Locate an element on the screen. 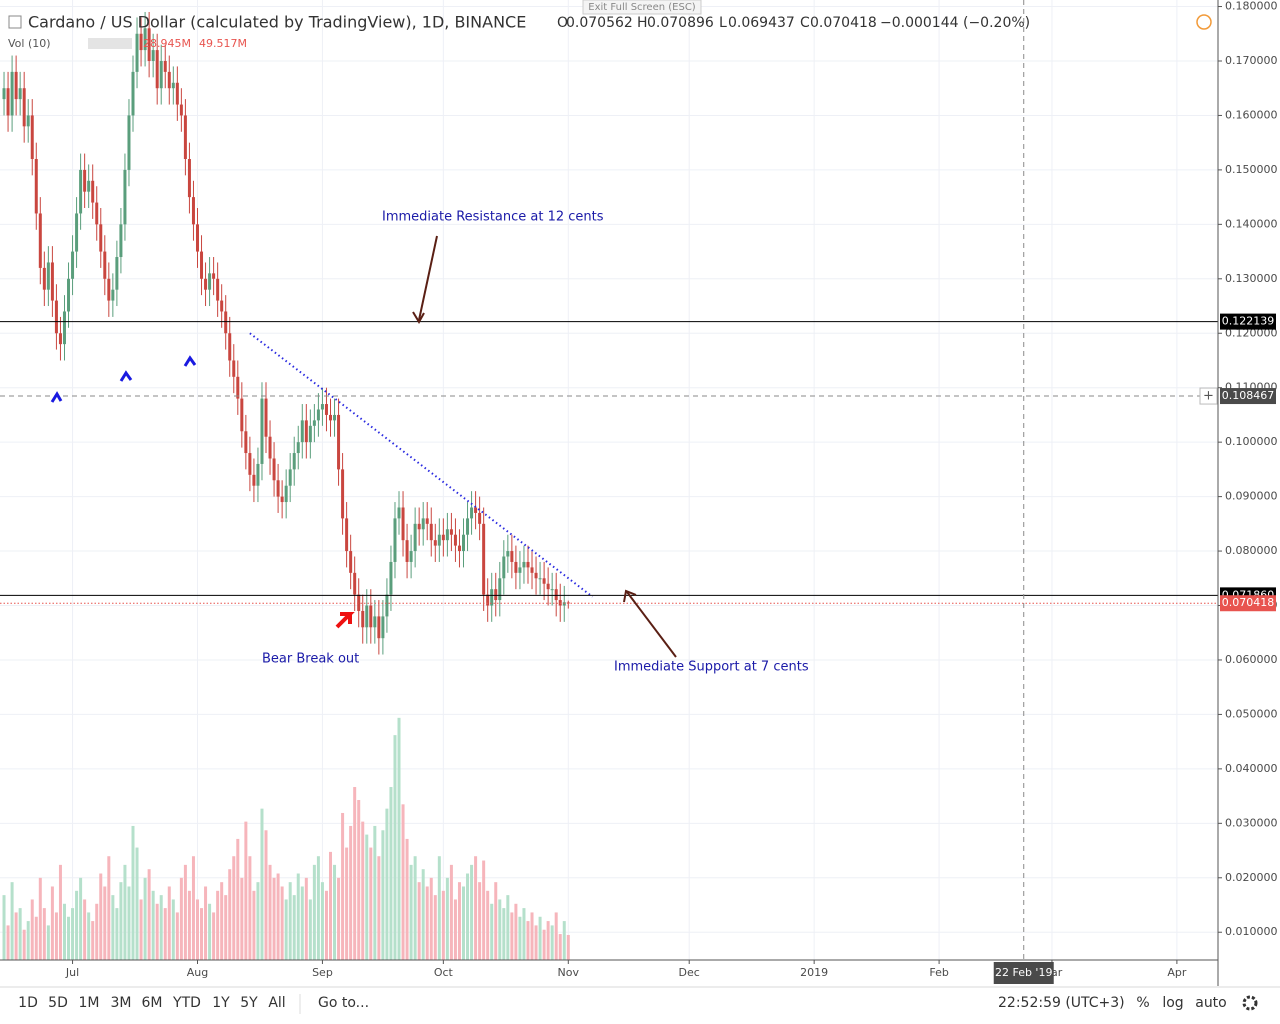 This screenshot has width=1280, height=1024. y-tick-label: 0.170000 is located at coordinates (1251, 60).